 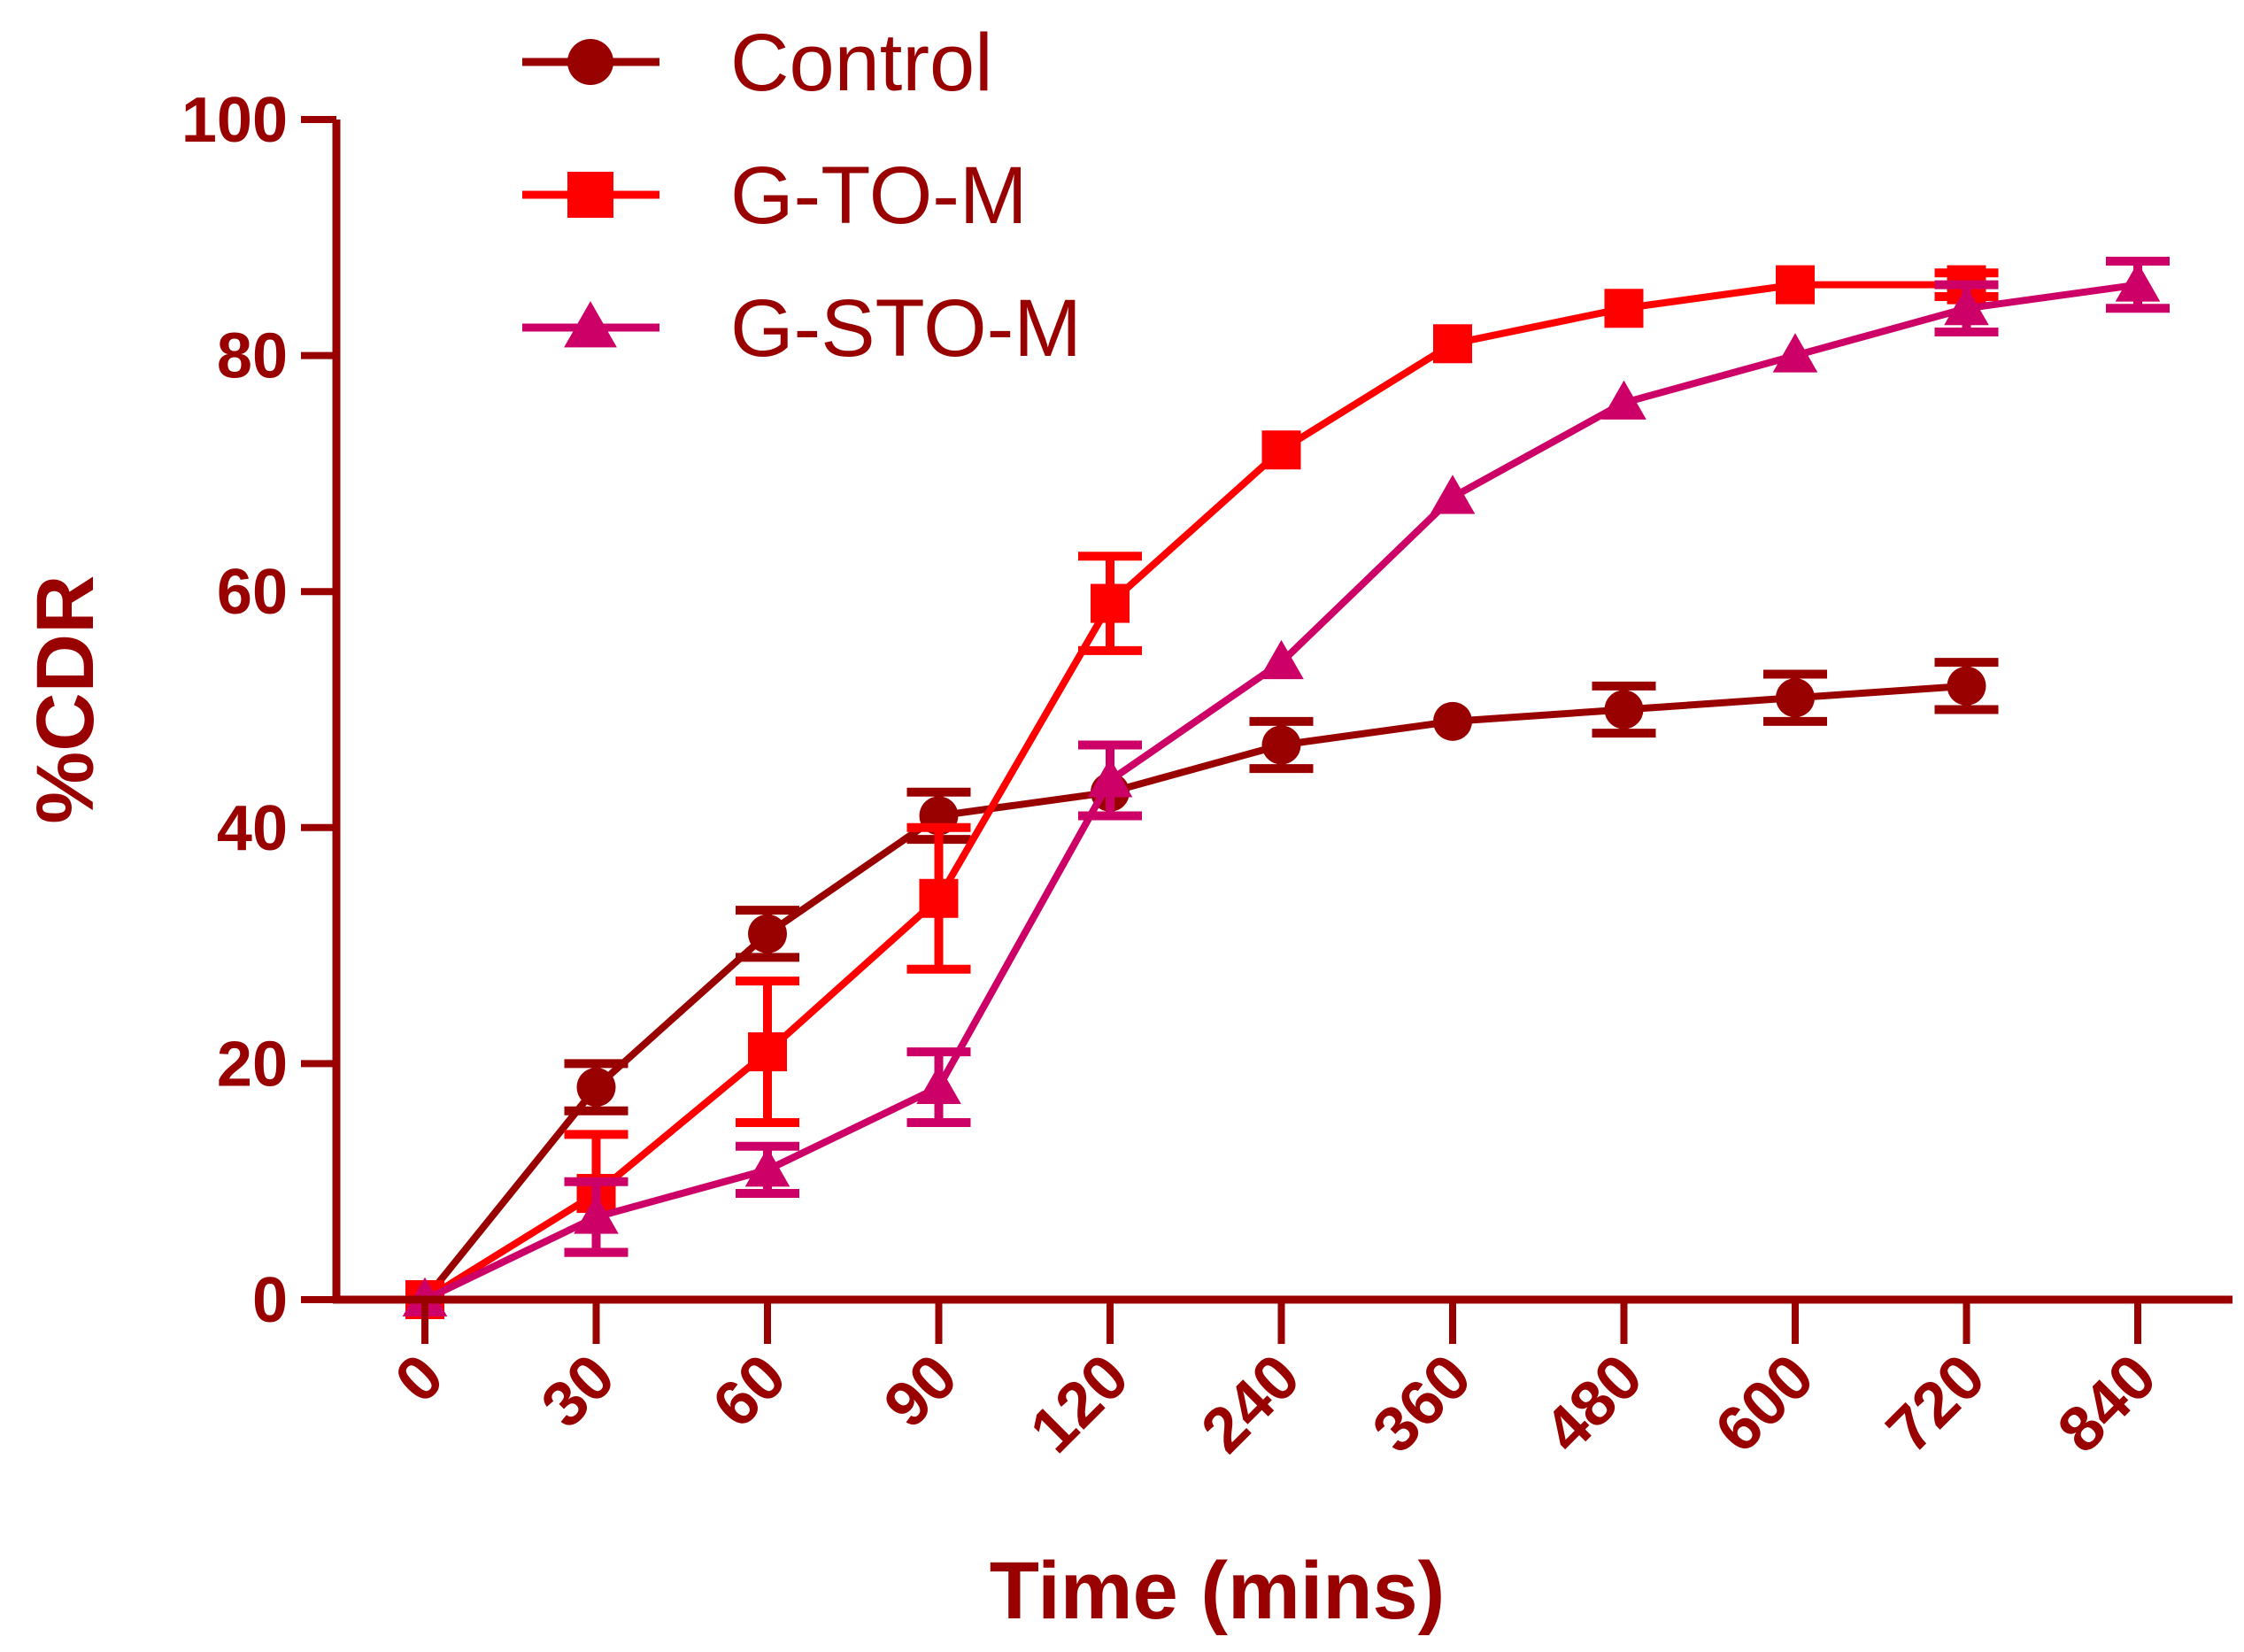 What do you see at coordinates (1593, 1404) in the screenshot?
I see `x-tick-label-480: 480` at bounding box center [1593, 1404].